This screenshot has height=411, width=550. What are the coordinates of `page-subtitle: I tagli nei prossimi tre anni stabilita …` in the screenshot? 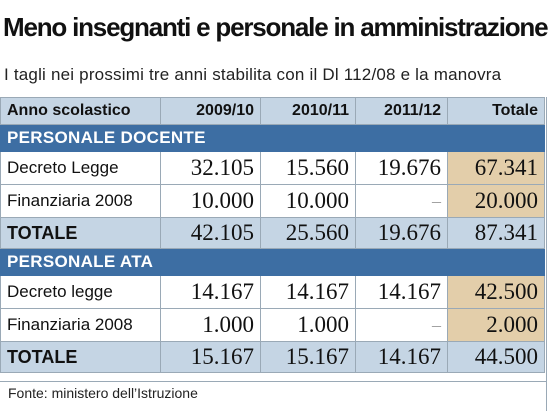 It's located at (253, 74).